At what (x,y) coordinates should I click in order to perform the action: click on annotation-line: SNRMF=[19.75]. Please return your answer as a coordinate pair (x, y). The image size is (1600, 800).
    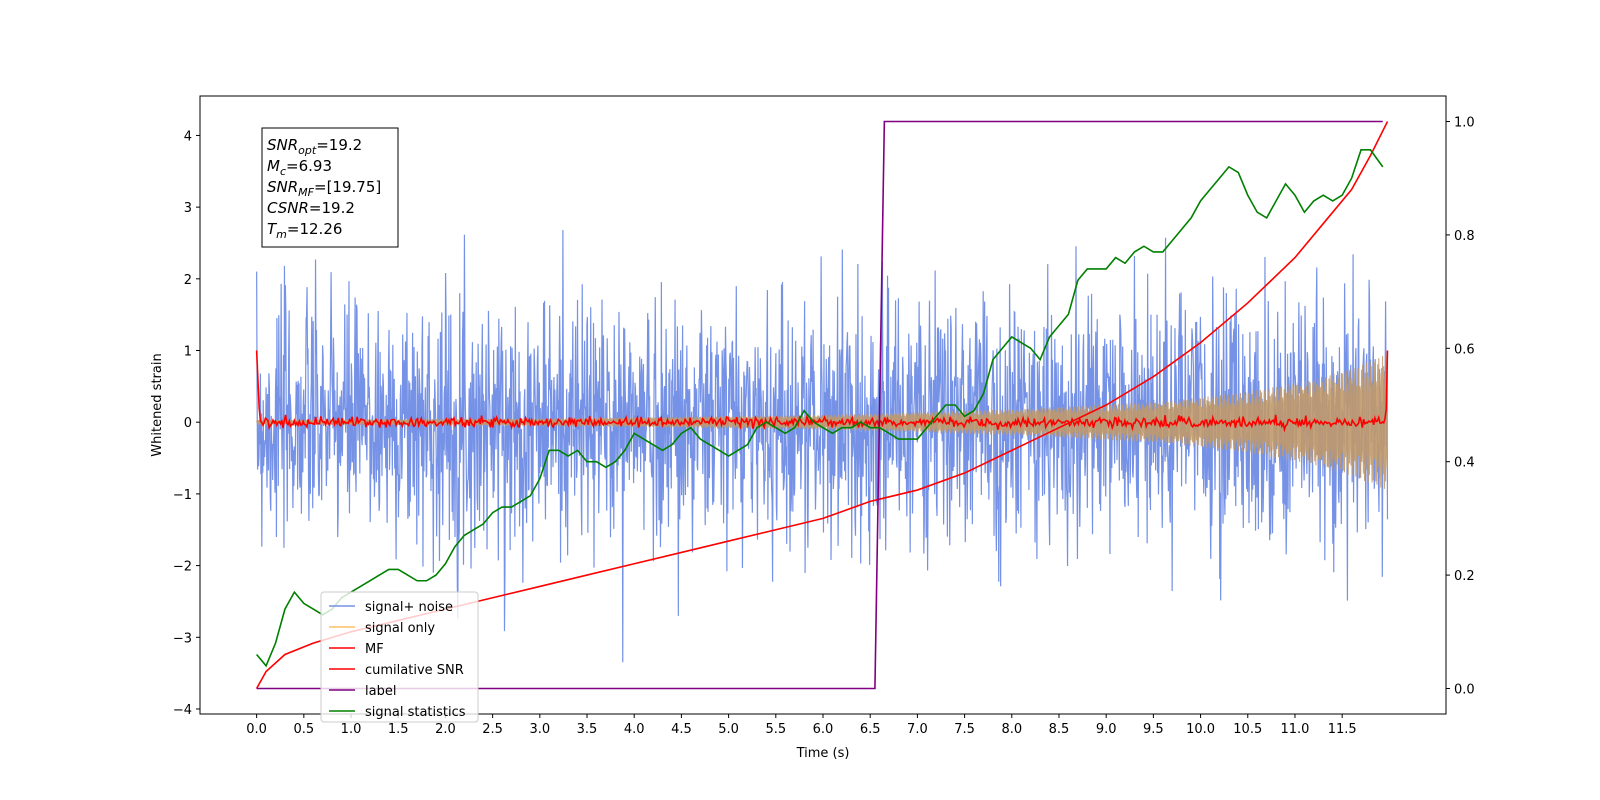
    Looking at the image, I should click on (324, 188).